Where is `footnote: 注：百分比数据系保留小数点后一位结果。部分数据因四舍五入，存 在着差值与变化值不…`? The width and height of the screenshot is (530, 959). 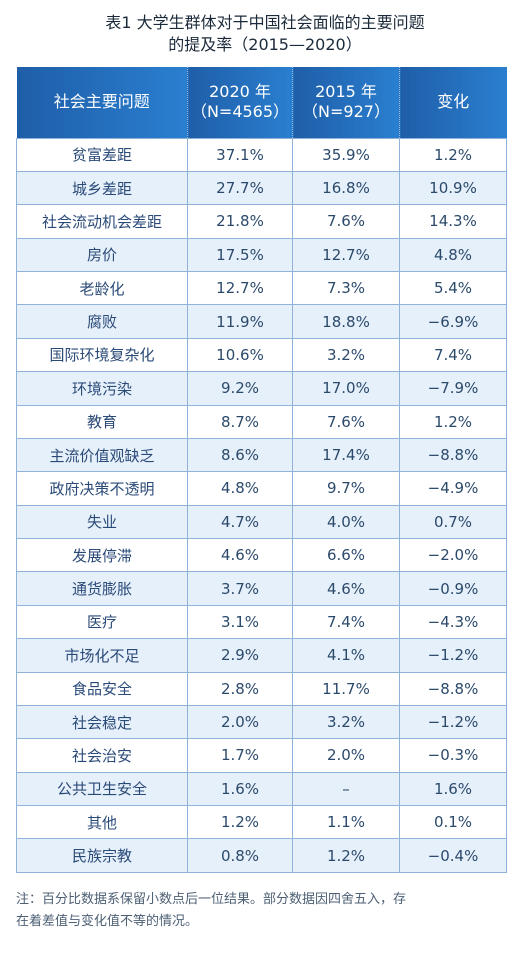 footnote: 注：百分比数据系保留小数点后一位结果。部分数据因四舍五入，存 在着差值与变化值不… is located at coordinates (264, 911).